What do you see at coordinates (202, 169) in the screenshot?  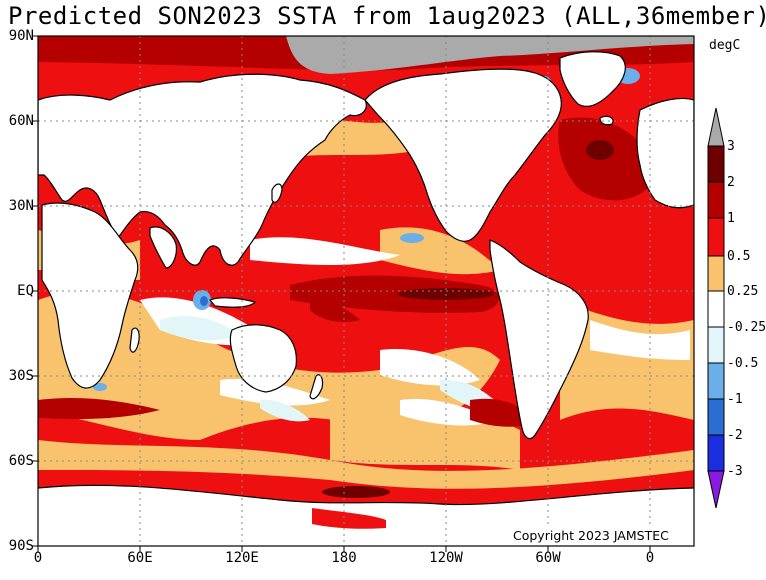 I see `land-eurasia` at bounding box center [202, 169].